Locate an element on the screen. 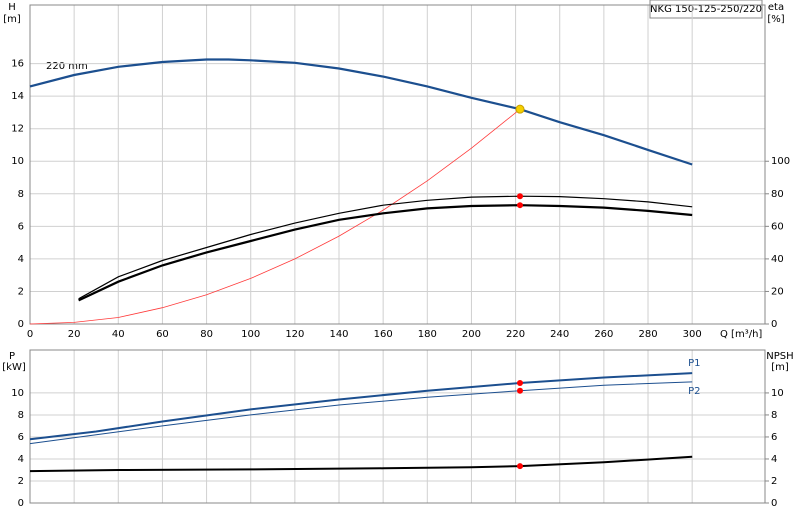 The image size is (800, 520). x-tick-label: 260 is located at coordinates (603, 334).